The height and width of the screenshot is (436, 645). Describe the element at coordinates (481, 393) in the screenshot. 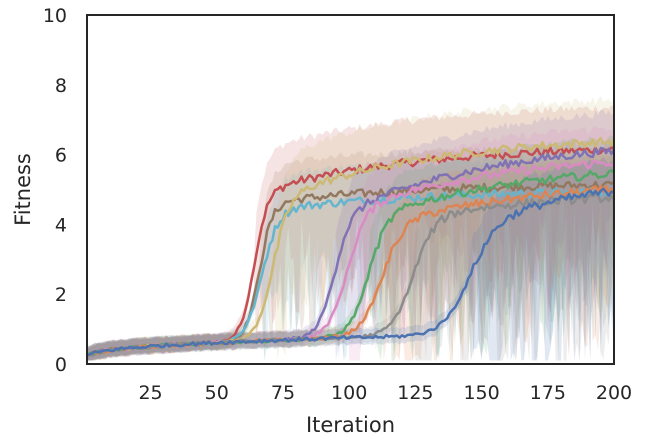

I see `x-tick-label: 150` at that location.